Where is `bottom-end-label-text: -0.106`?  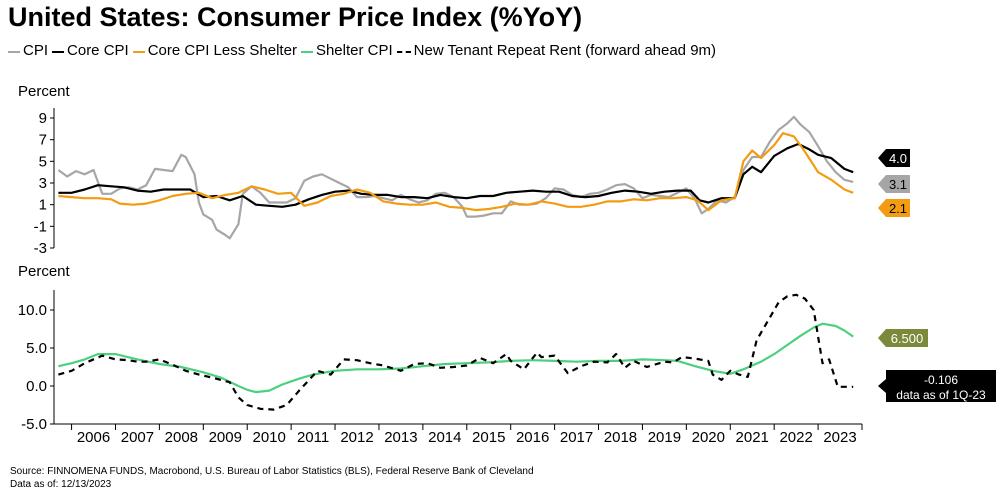
bottom-end-label-text: -0.106 is located at coordinates (941, 380).